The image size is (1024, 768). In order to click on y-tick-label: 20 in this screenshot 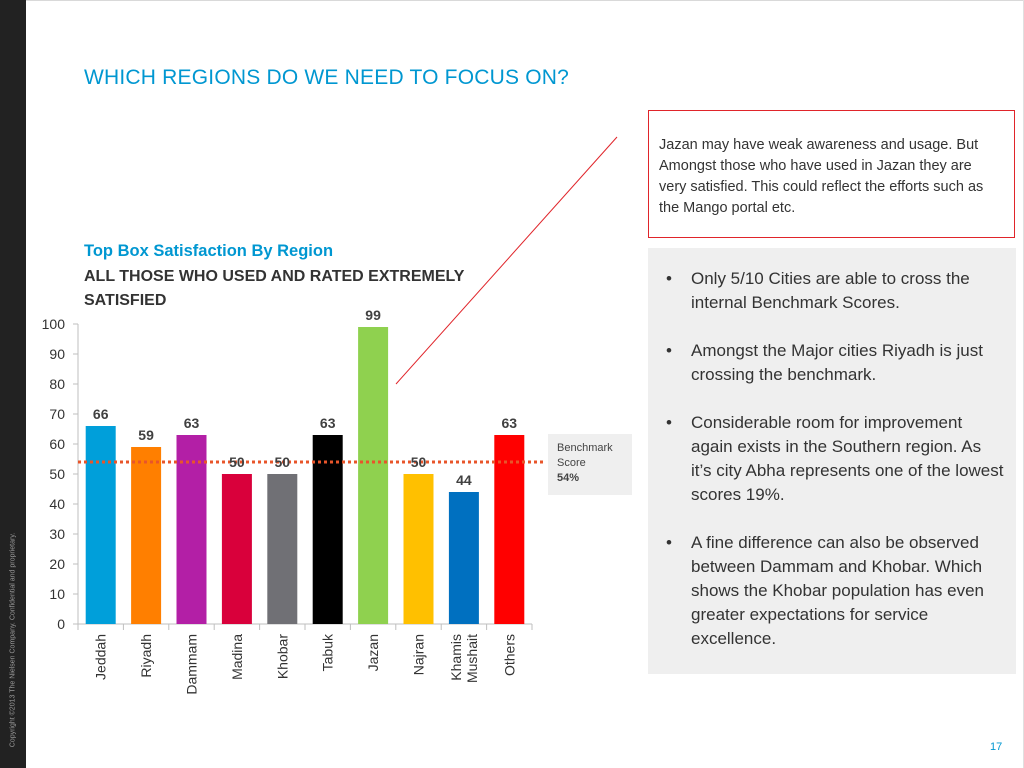, I will do `click(57, 564)`.